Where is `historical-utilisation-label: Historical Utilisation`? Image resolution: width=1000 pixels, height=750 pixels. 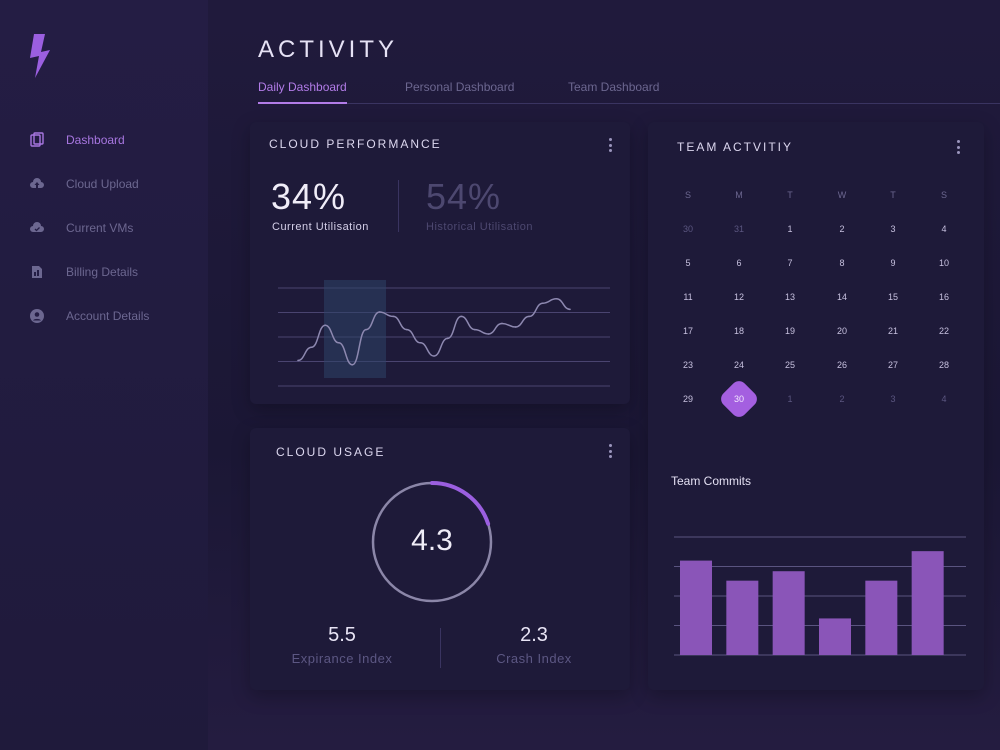 historical-utilisation-label: Historical Utilisation is located at coordinates (479, 227).